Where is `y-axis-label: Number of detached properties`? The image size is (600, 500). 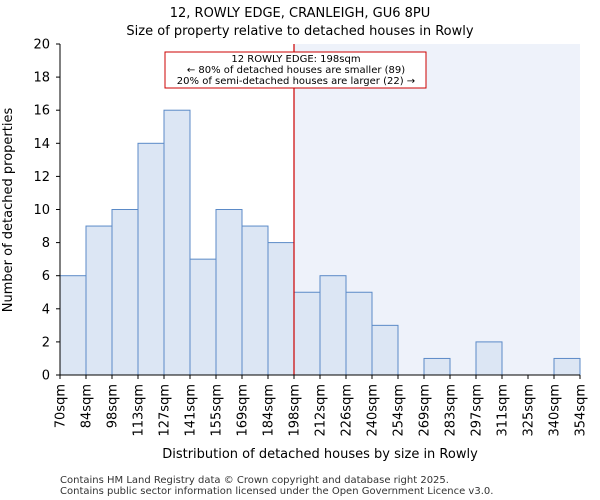 y-axis-label: Number of detached properties is located at coordinates (8, 210).